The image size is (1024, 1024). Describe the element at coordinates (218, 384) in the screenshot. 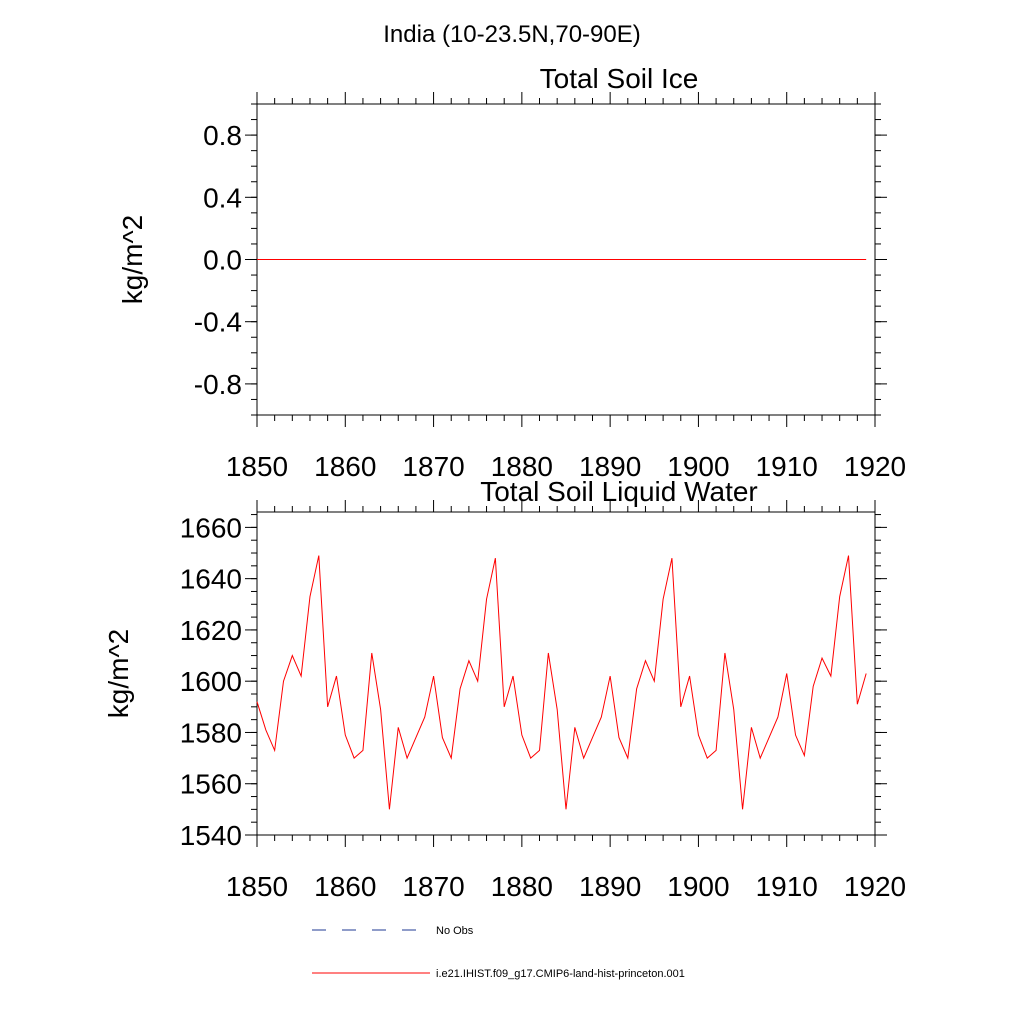

I see `y-tick-label: -0.8` at that location.